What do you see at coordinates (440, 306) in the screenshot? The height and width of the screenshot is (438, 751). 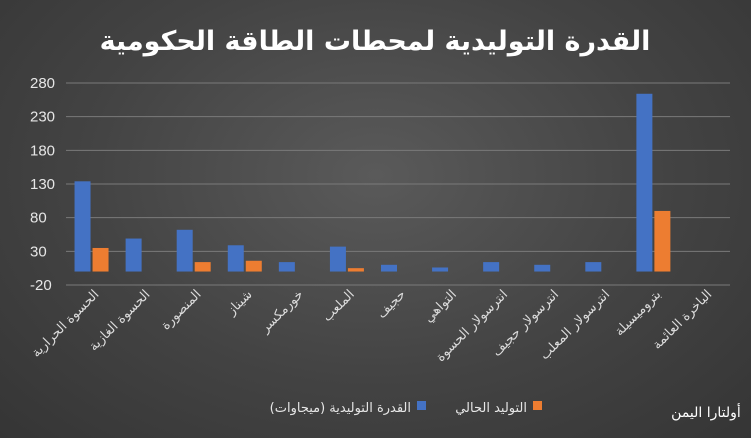 I see `x-category-label: التواهي` at bounding box center [440, 306].